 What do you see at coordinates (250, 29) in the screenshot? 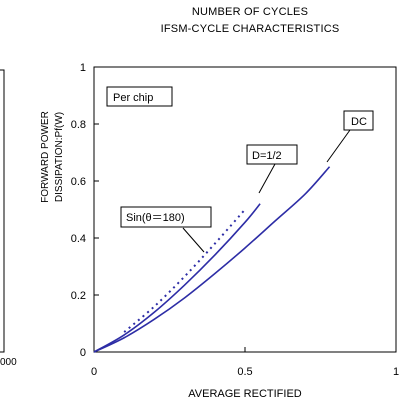
I see `chart-title-line2: IFSM-CYCLE CHARACTERISTICS` at bounding box center [250, 29].